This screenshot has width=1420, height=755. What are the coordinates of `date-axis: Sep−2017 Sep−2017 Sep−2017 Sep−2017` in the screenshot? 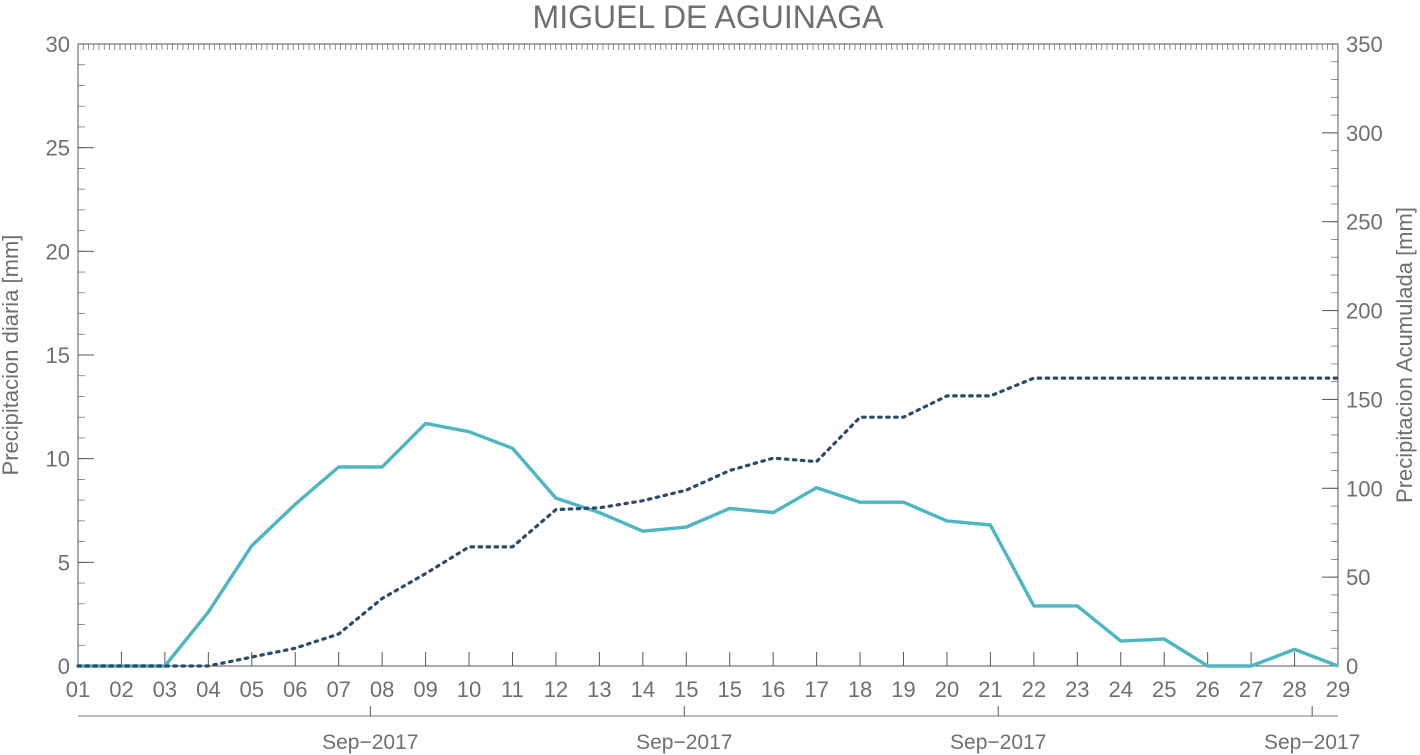 It's located at (719, 730).